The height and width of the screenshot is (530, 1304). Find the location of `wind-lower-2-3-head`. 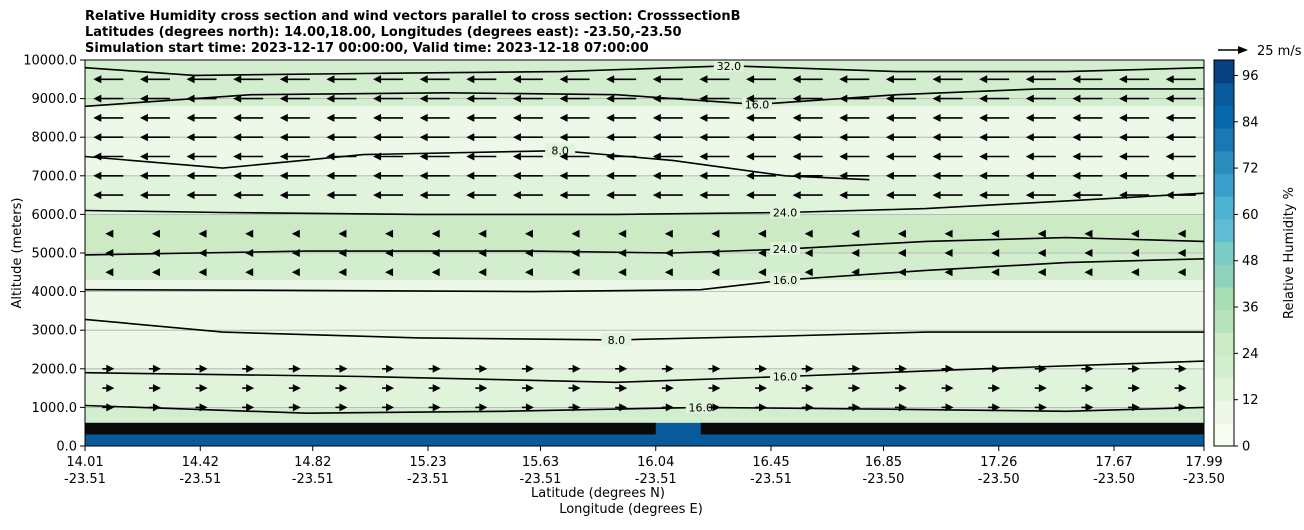

wind-lower-2-3-head is located at coordinates (250, 368).